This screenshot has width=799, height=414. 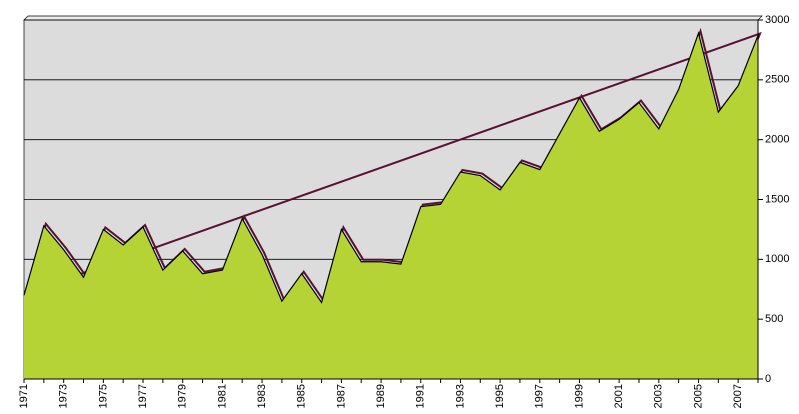 I want to click on x-tick-label: 2005, so click(x=698, y=396).